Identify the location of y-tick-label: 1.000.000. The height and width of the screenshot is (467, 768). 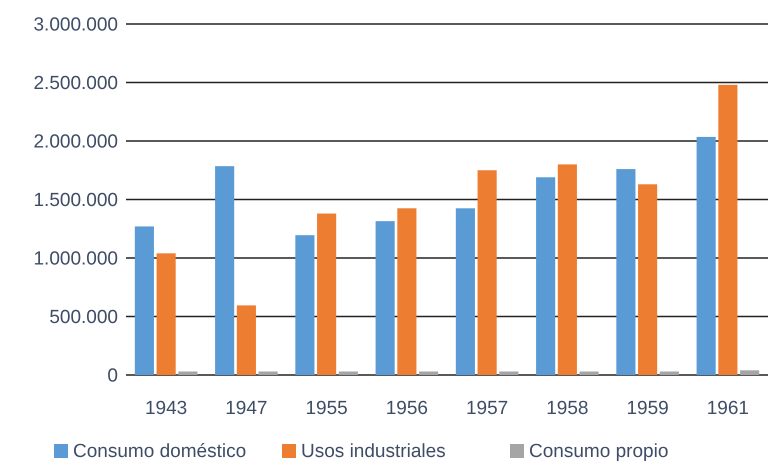
(75, 259).